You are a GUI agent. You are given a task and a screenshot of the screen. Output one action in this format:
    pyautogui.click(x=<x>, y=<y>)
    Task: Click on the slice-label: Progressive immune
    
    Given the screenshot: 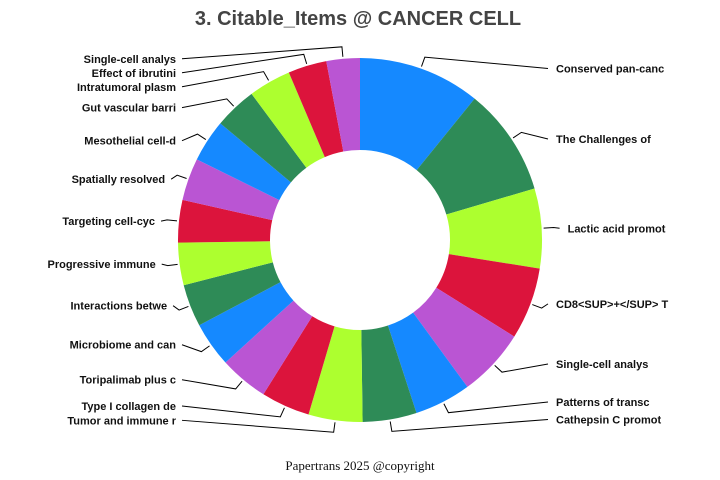 What is the action you would take?
    pyautogui.click(x=101, y=265)
    